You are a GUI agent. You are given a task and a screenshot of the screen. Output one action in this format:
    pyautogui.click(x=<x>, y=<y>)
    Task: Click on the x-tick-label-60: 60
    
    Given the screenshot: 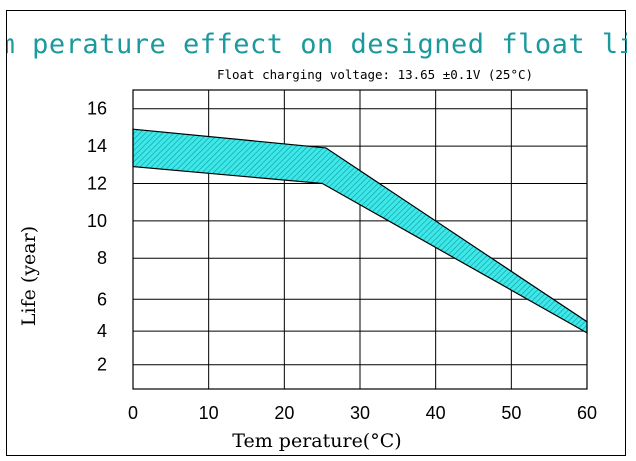 What is the action you would take?
    pyautogui.click(x=587, y=413)
    